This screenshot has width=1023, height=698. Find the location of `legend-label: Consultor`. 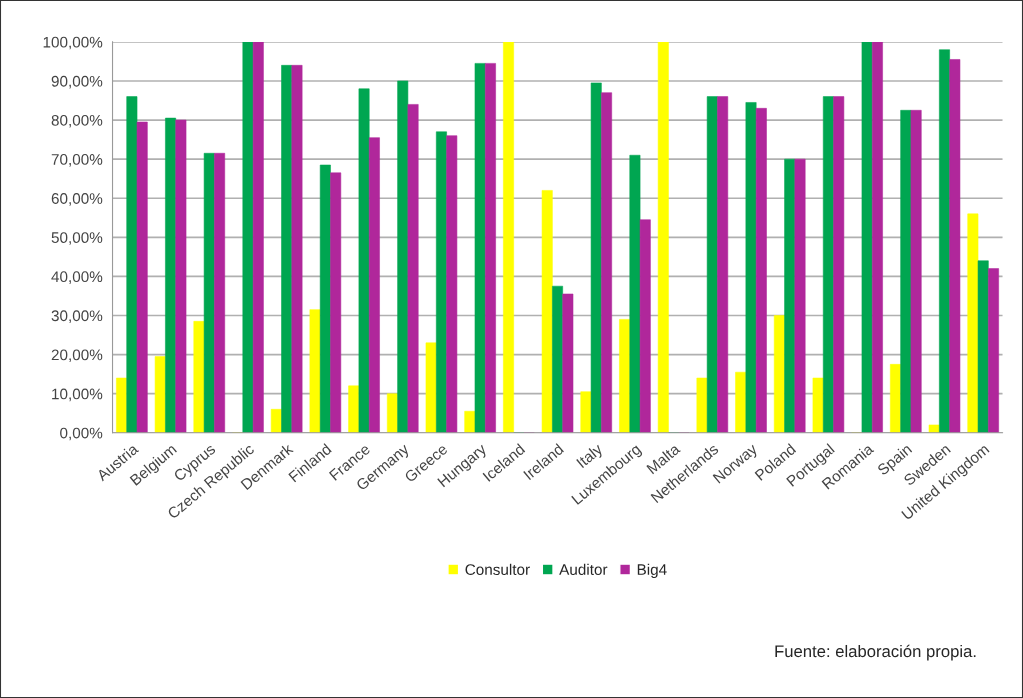

legend-label: Consultor is located at coordinates (497, 569).